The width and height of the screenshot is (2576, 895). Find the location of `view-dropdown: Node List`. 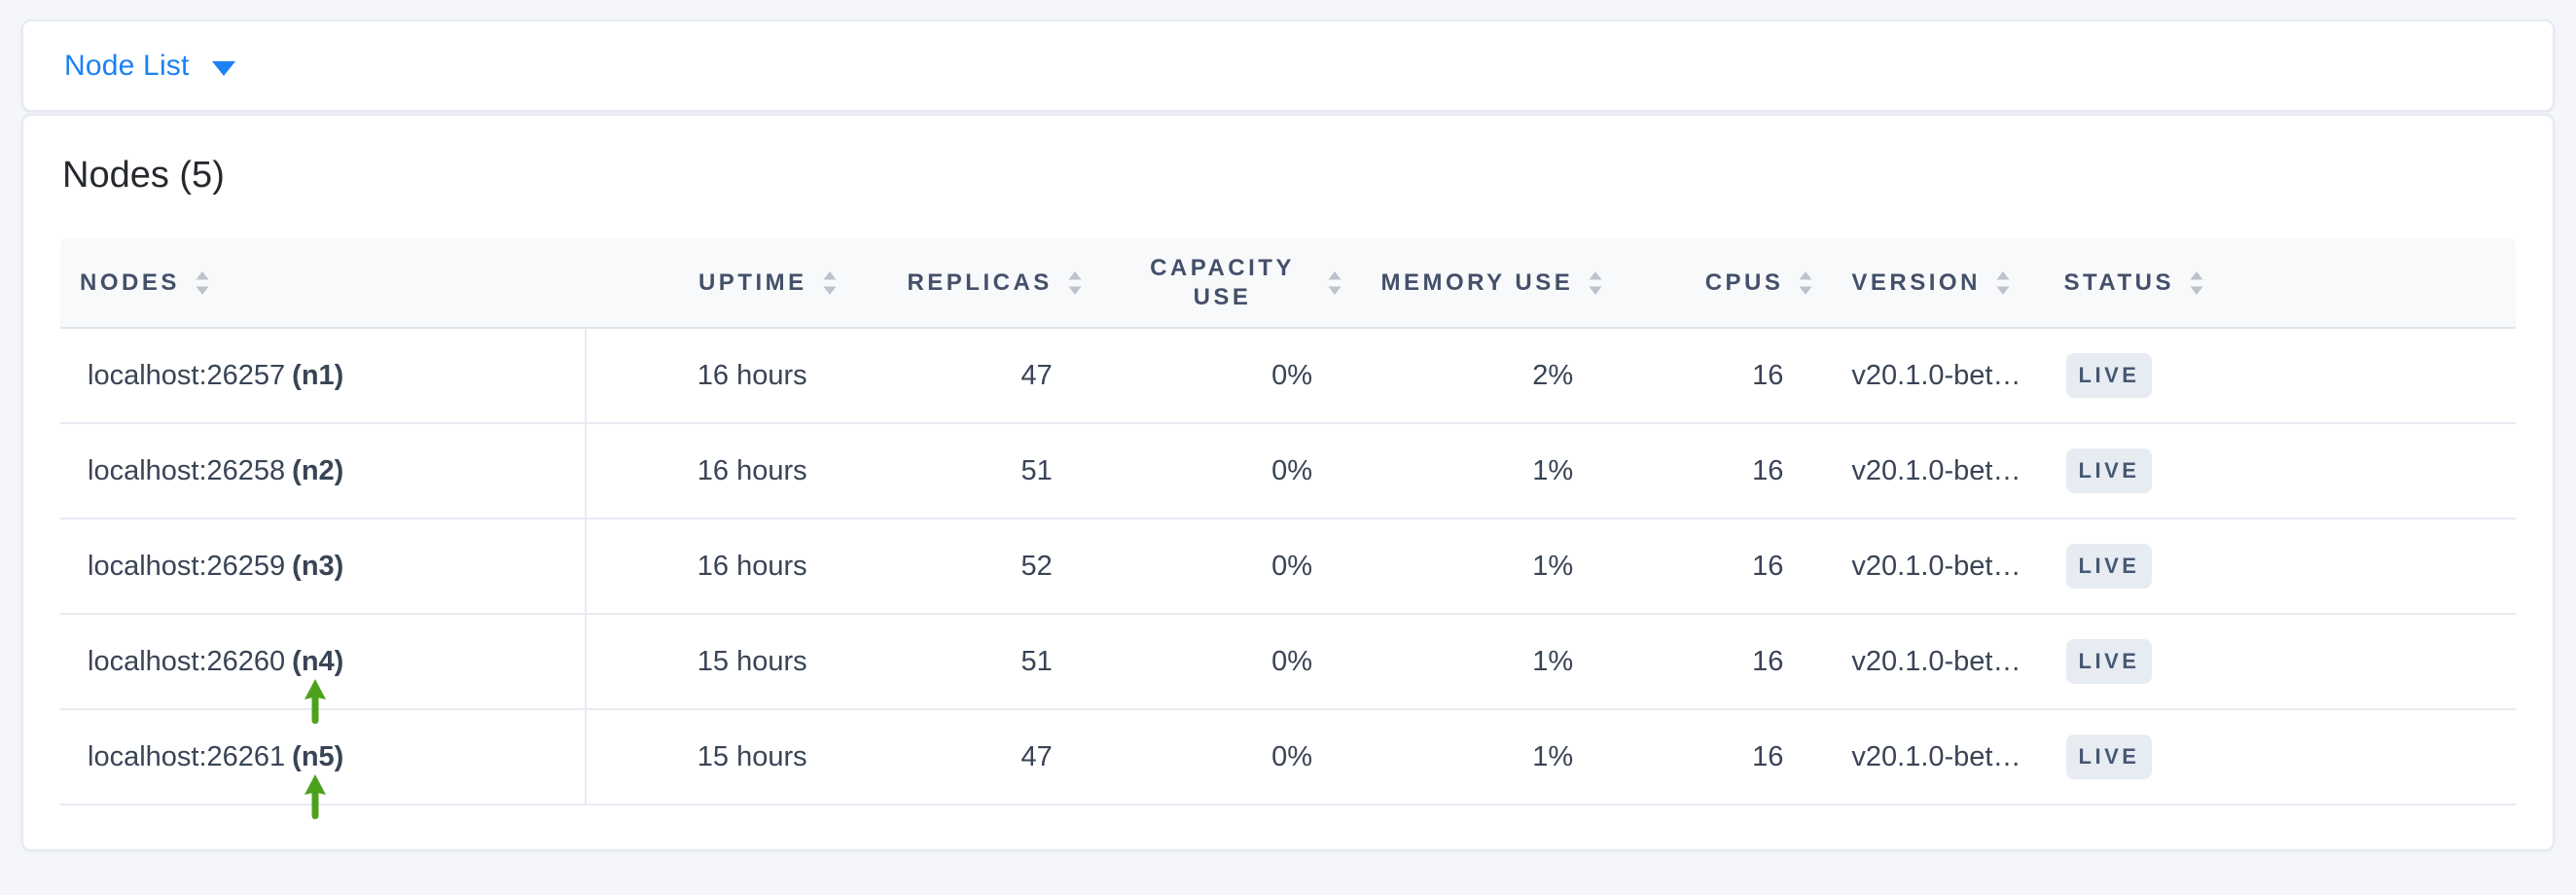

view-dropdown: Node List is located at coordinates (149, 66).